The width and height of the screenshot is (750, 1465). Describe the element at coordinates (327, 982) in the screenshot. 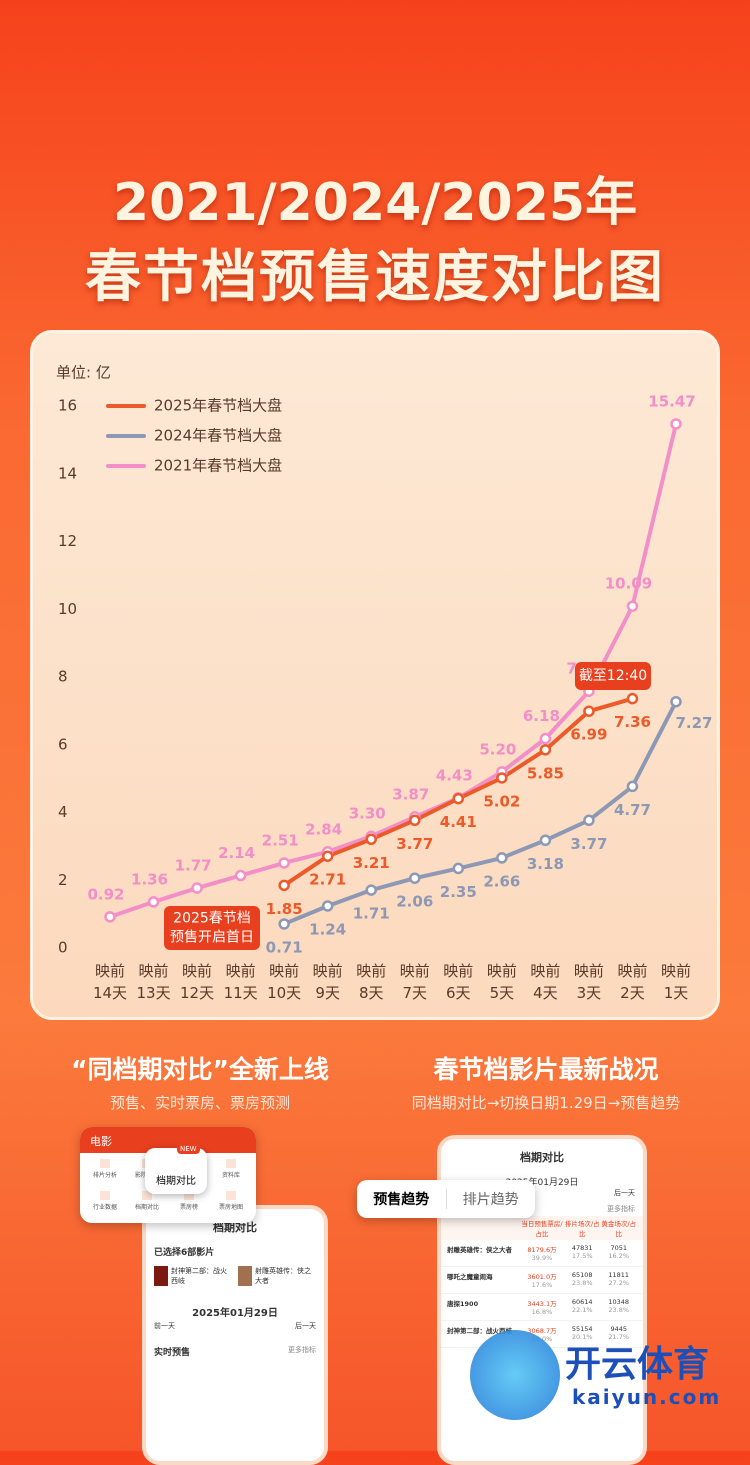

I see `x-tick-label: 映前9天` at that location.